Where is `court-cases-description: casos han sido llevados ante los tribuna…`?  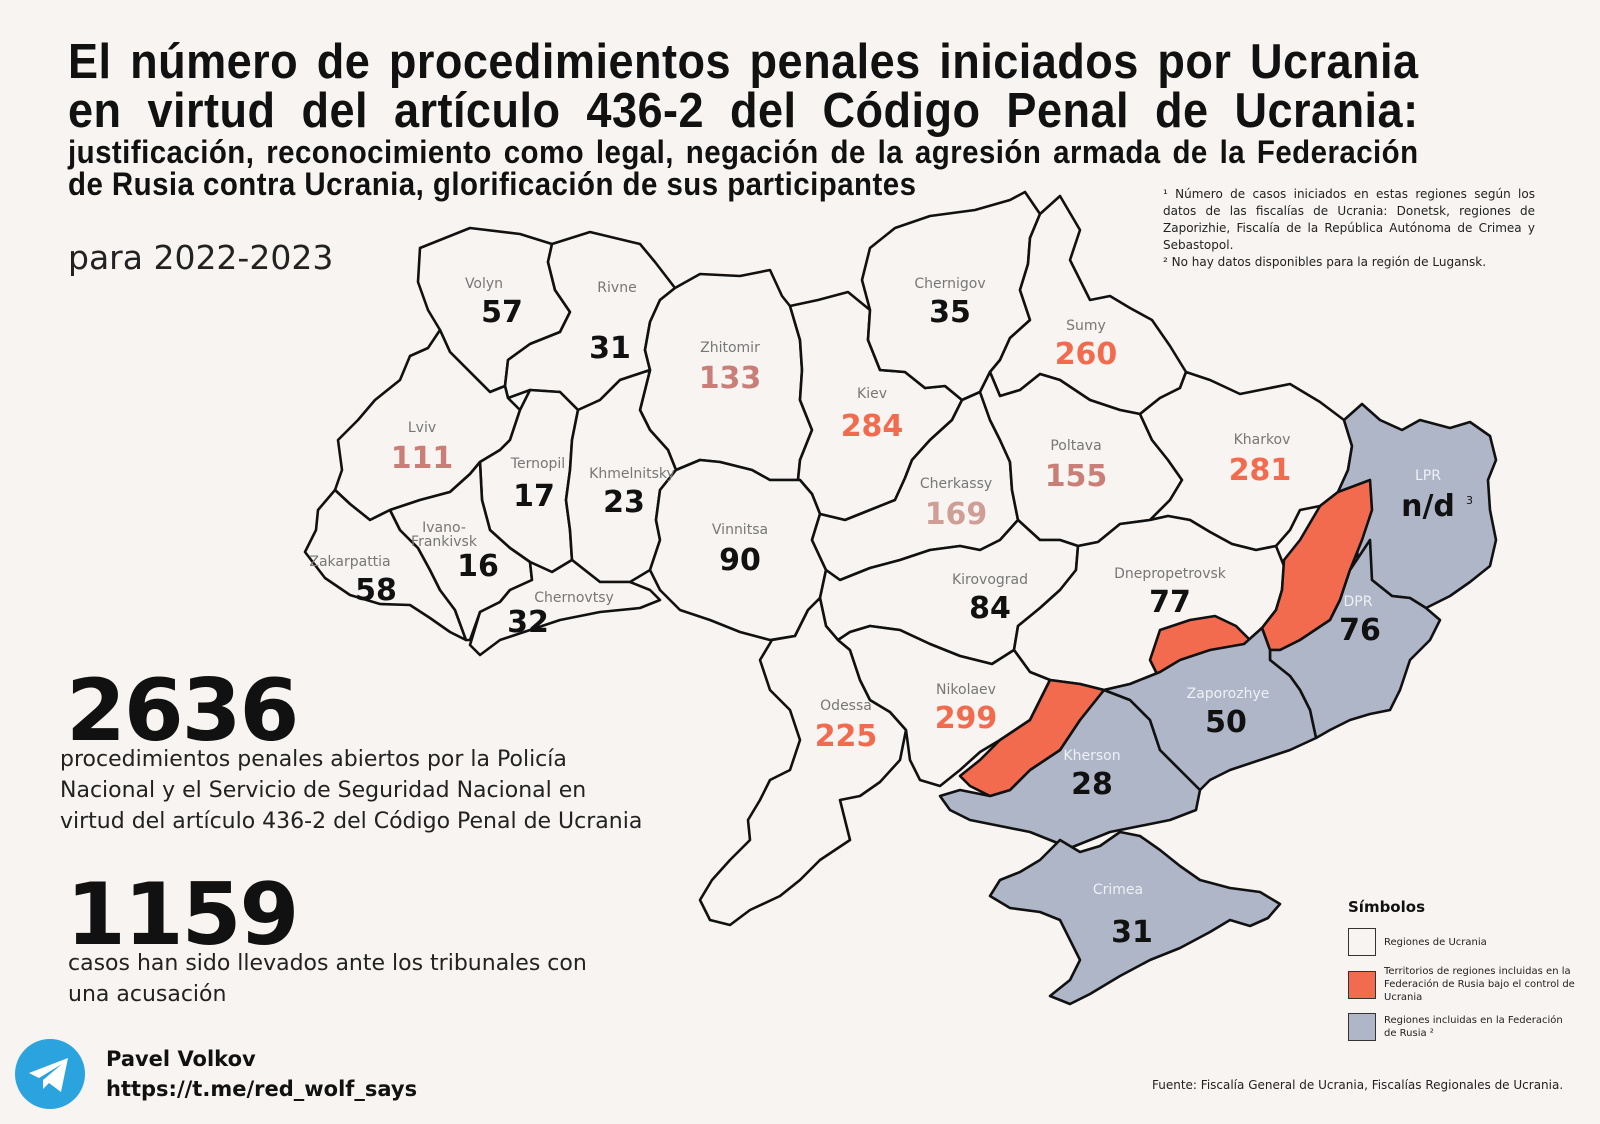
court-cases-description: casos han sido llevados ante los tribuna… is located at coordinates (327, 979).